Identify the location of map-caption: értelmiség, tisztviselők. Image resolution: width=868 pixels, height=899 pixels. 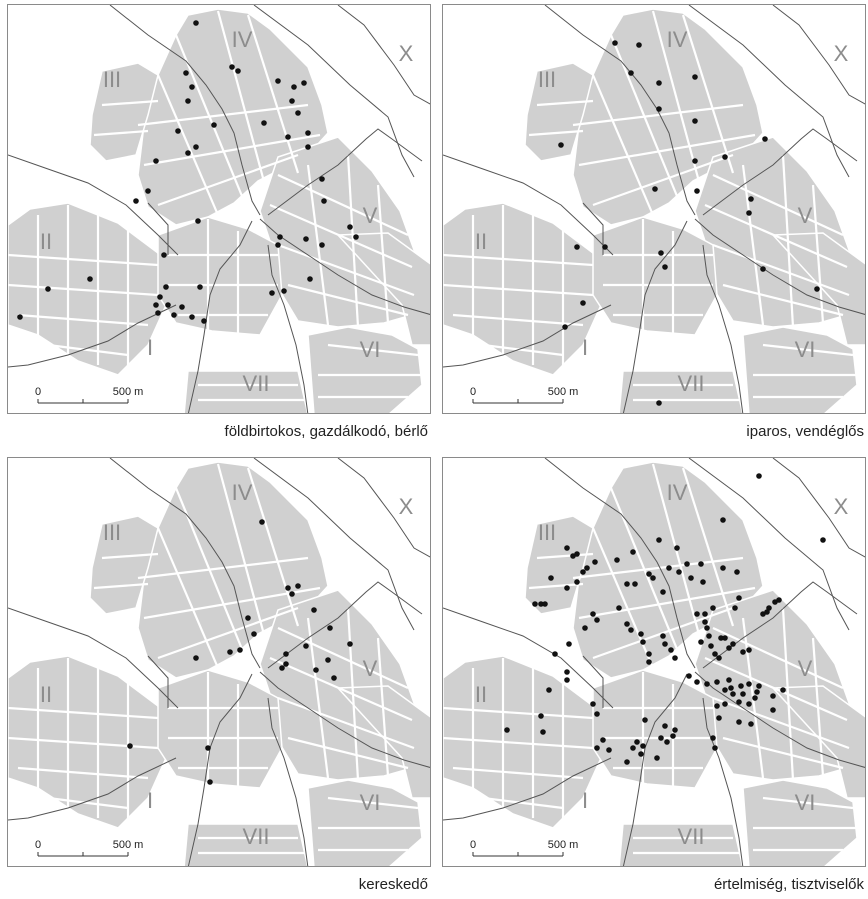
(788, 884).